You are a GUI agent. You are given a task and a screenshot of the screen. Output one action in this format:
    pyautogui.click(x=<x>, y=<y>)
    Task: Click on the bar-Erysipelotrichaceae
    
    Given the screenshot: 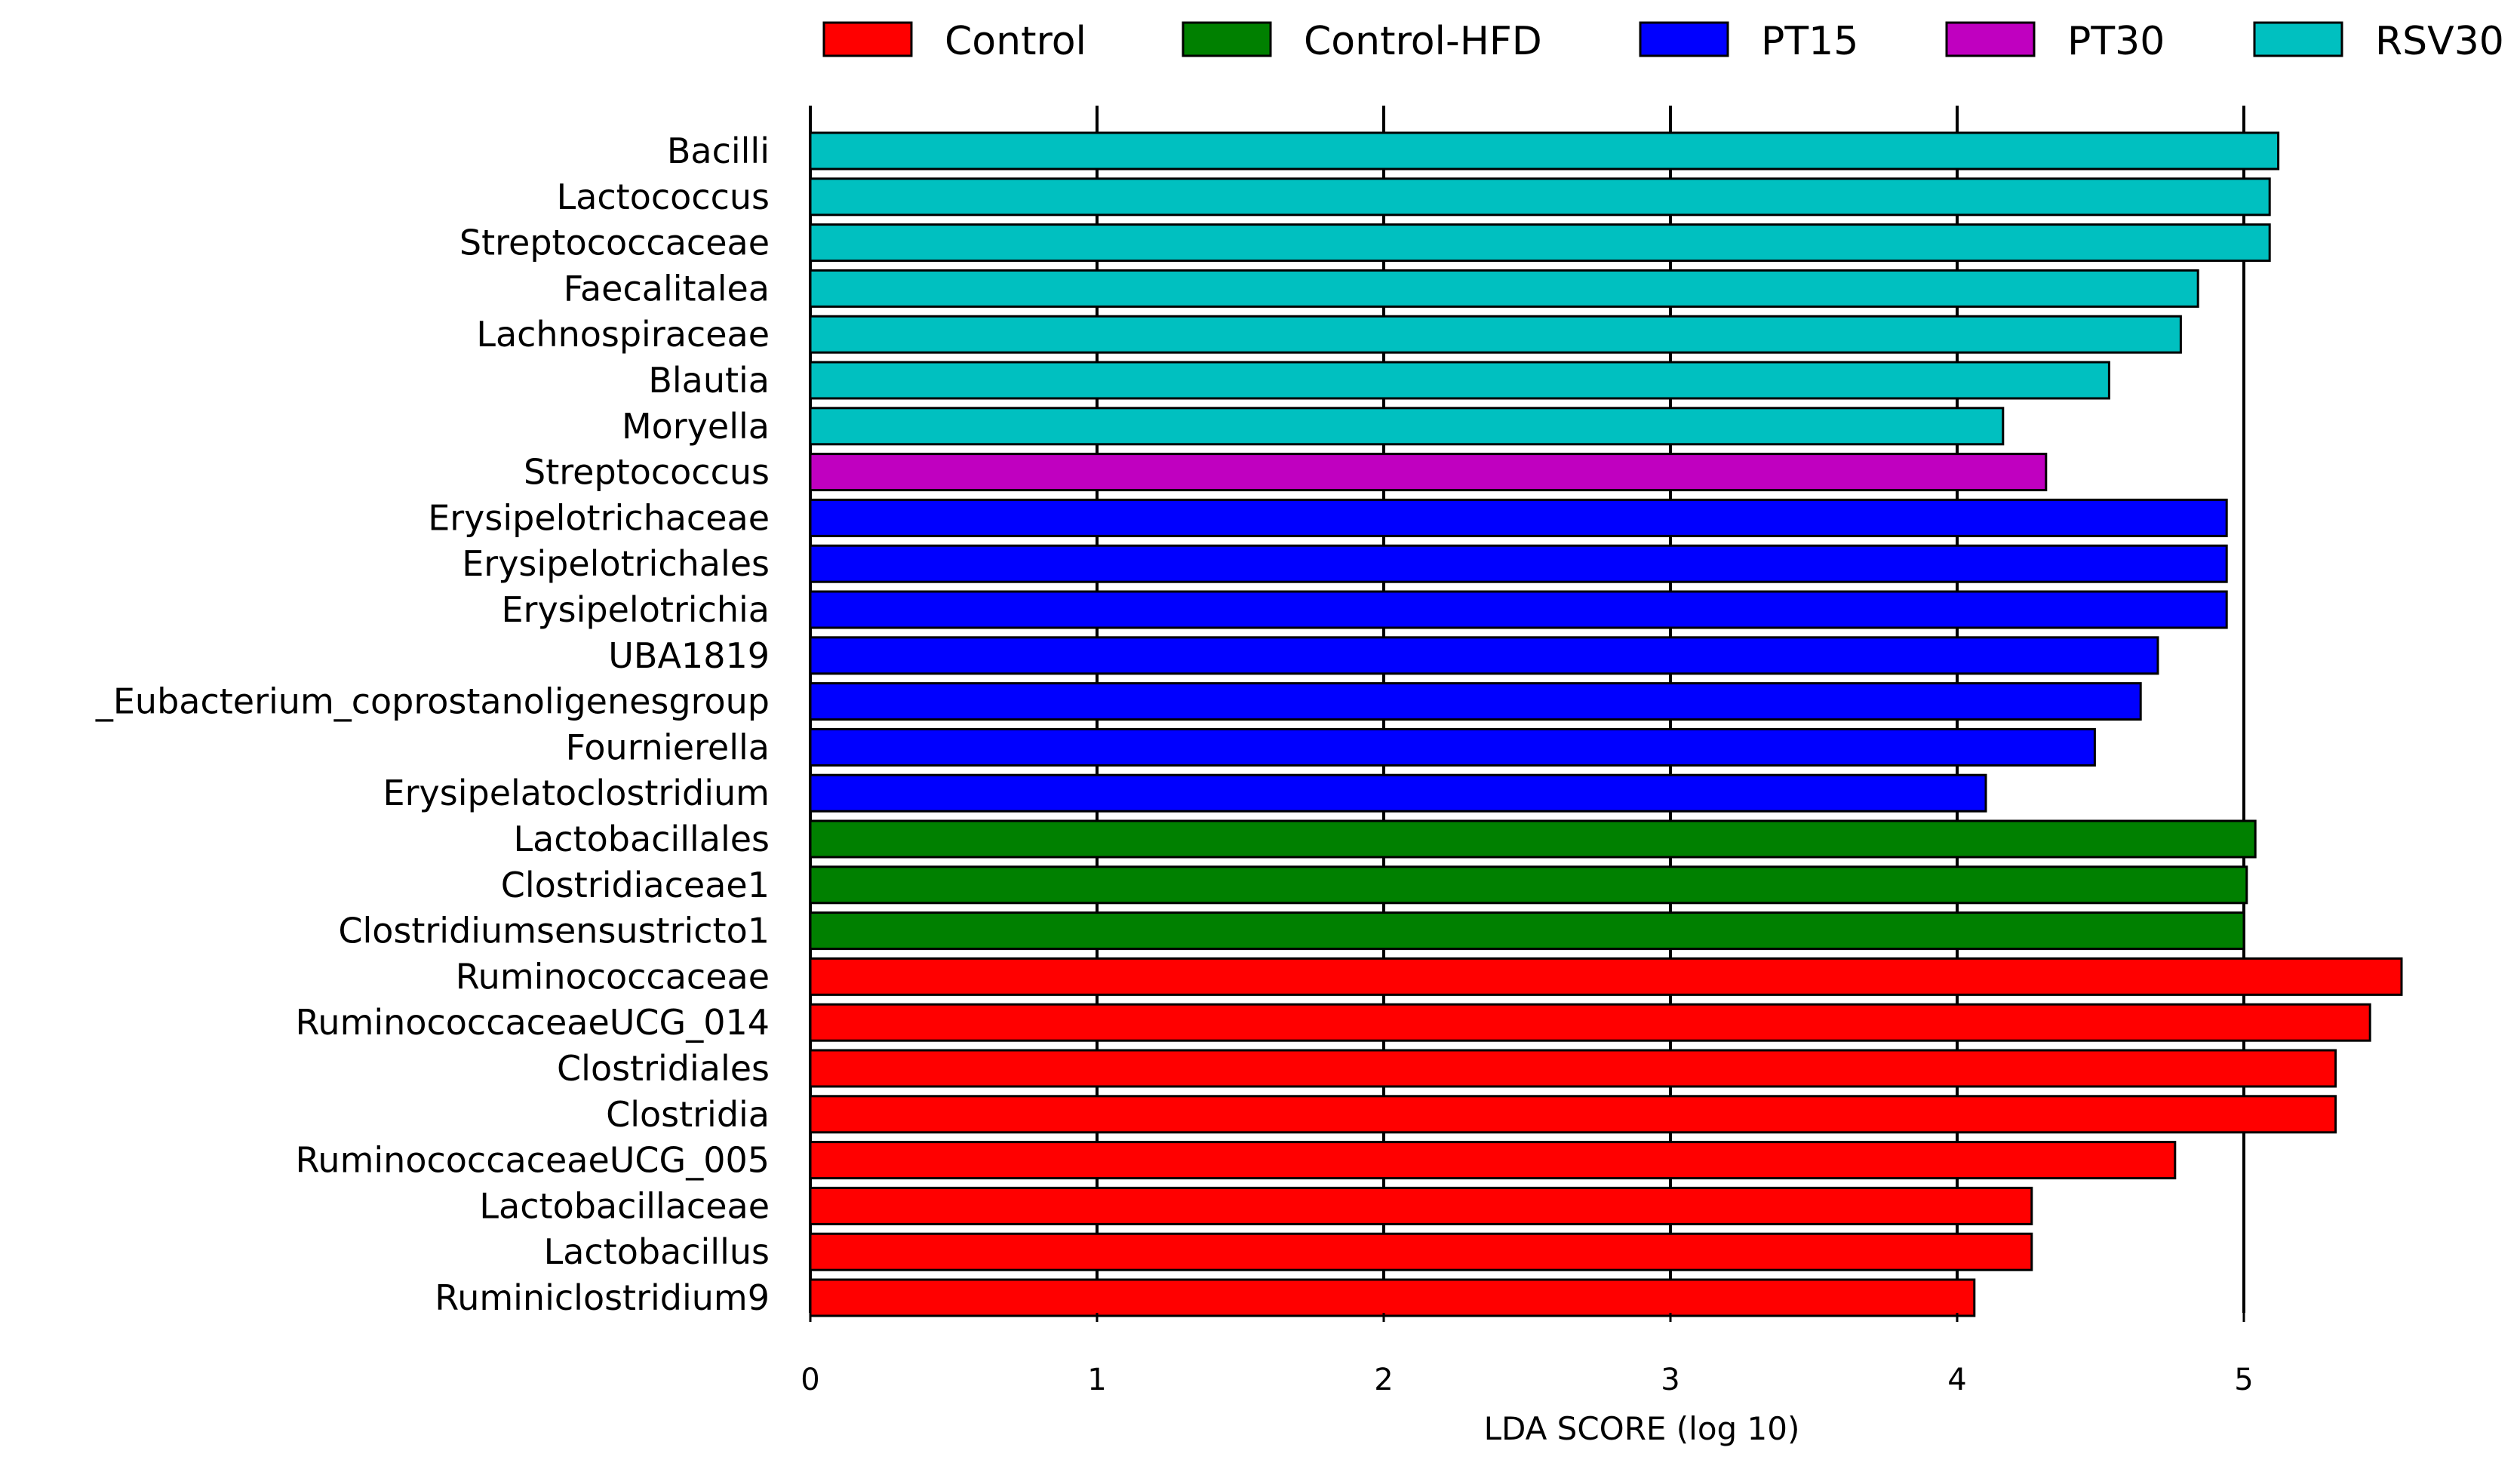 What is the action you would take?
    pyautogui.click(x=1518, y=517)
    